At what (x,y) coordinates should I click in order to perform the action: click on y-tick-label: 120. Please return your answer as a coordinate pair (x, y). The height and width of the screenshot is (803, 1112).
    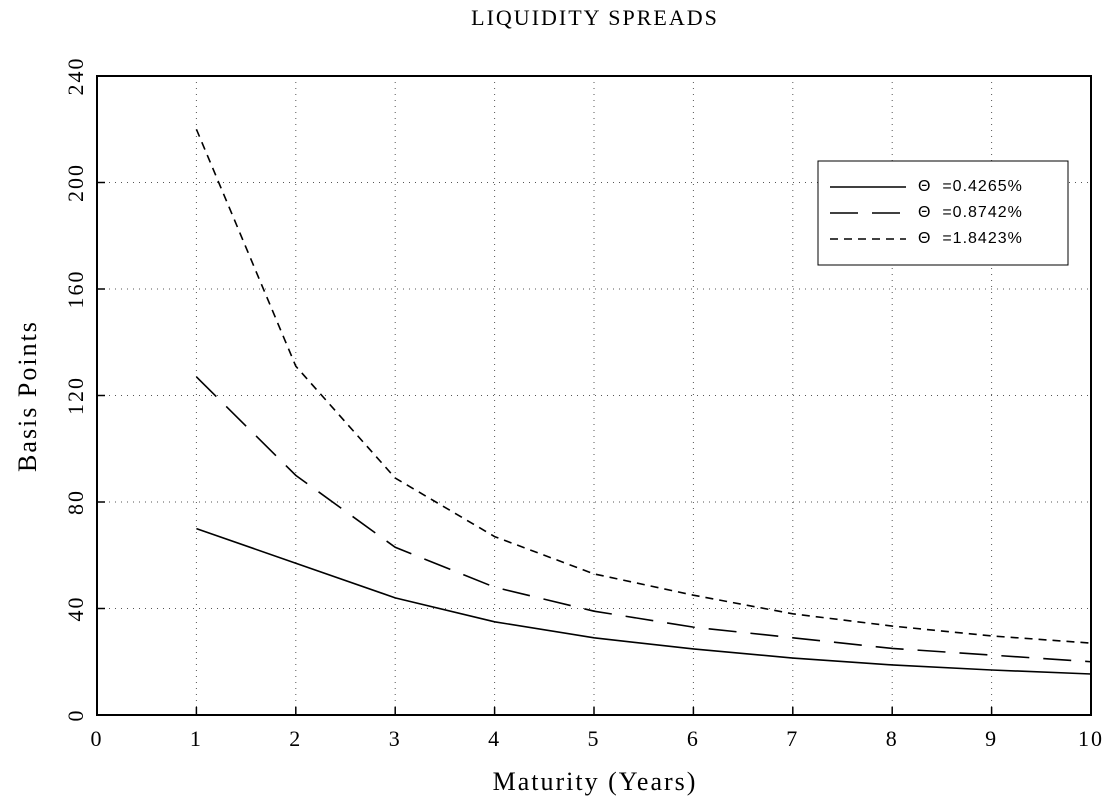
    Looking at the image, I should click on (75, 395).